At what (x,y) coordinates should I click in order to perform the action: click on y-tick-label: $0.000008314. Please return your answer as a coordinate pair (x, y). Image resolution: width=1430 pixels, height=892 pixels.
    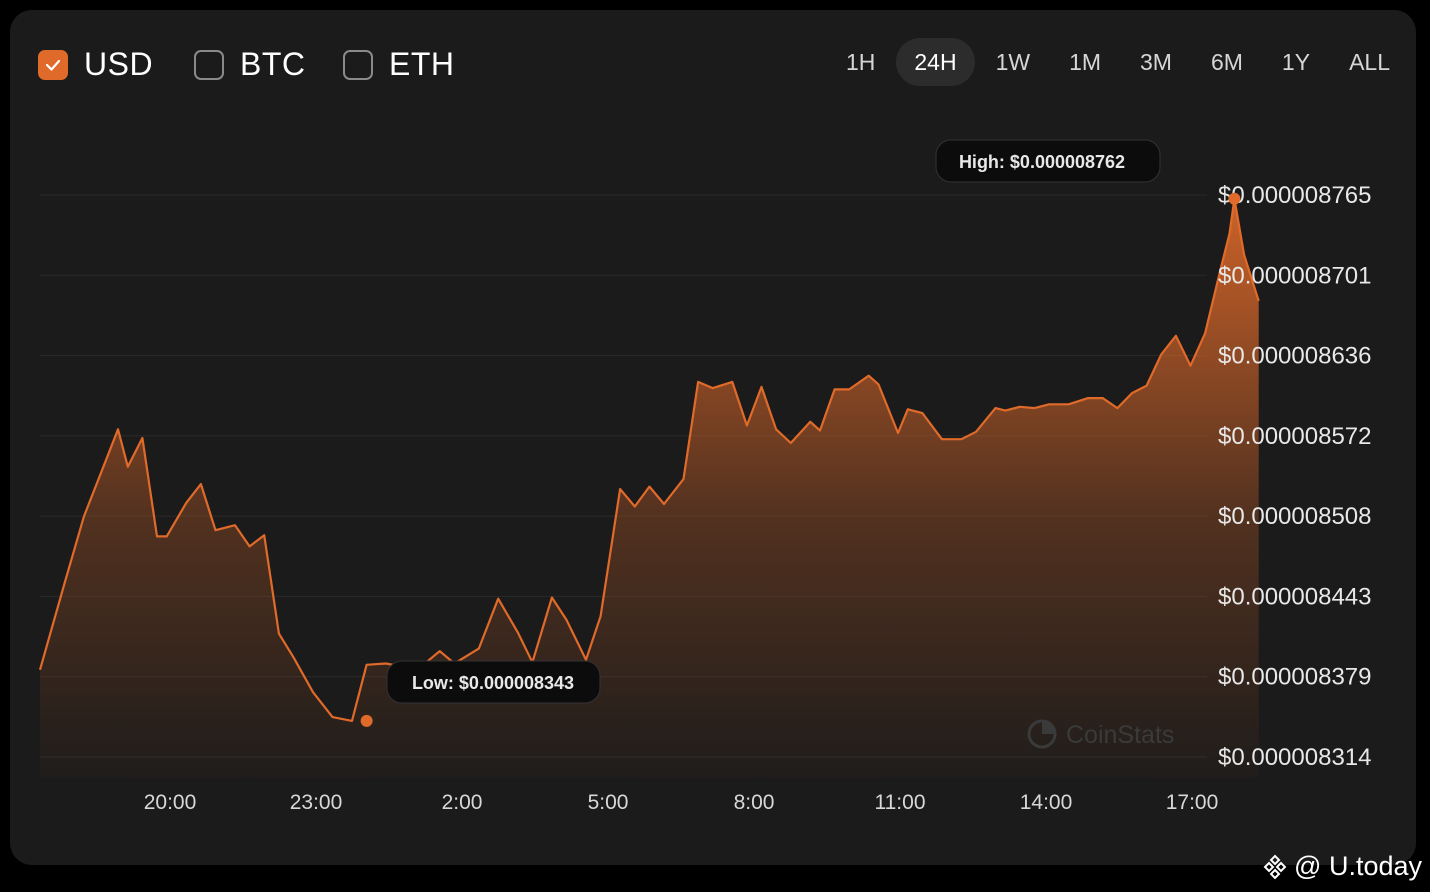
    Looking at the image, I should click on (1295, 757).